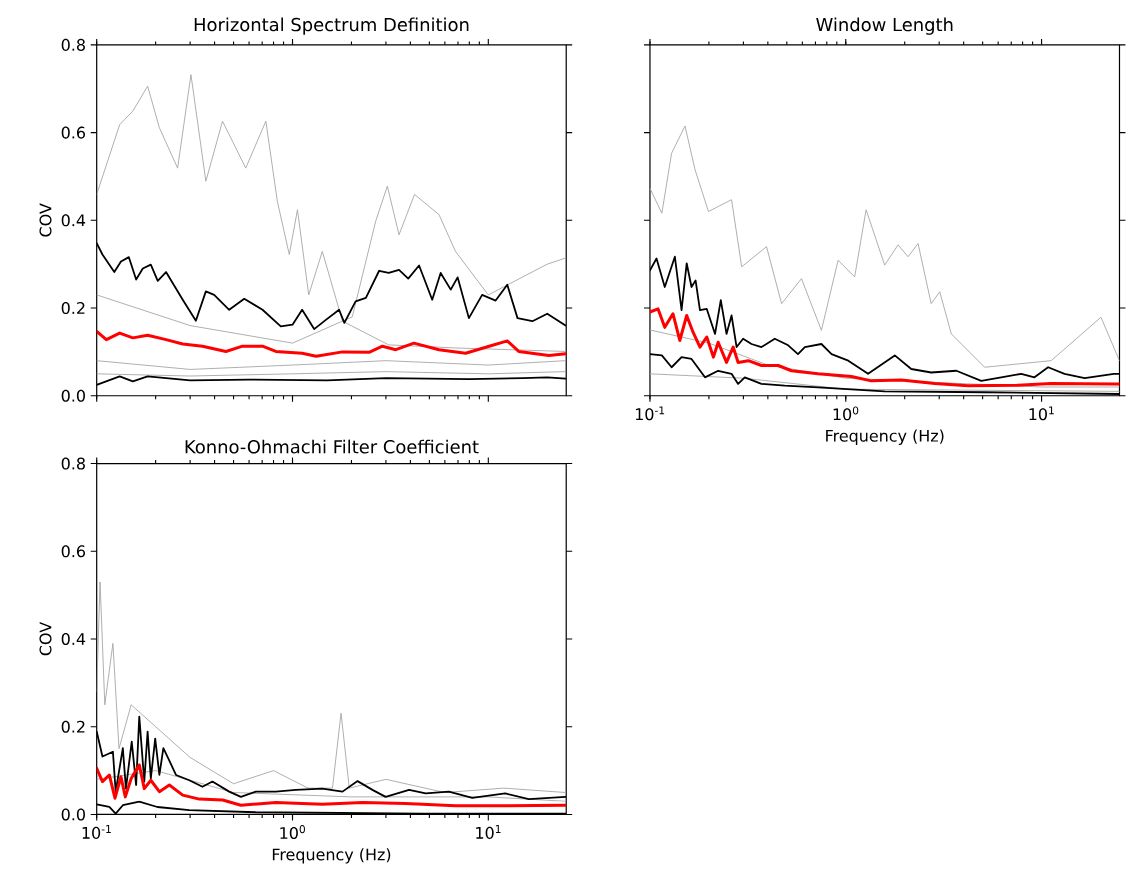 The image size is (1126, 887). Describe the element at coordinates (884, 26) in the screenshot. I see `chart-title: Window Length` at that location.